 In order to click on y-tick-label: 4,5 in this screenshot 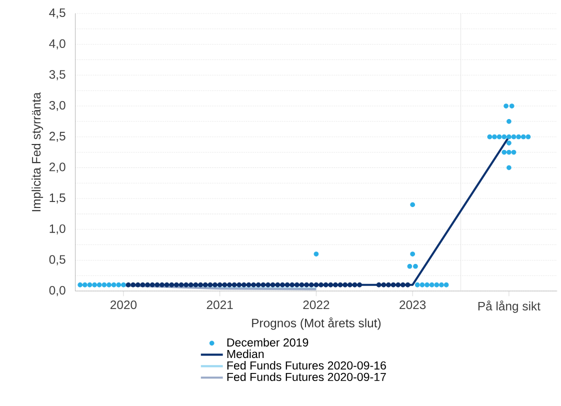, I will do `click(57, 13)`.